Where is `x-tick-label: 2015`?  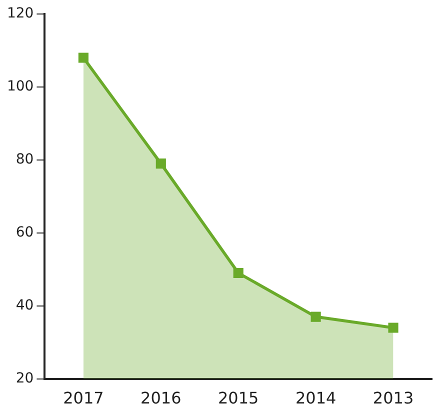
x-tick-label: 2015 is located at coordinates (238, 398).